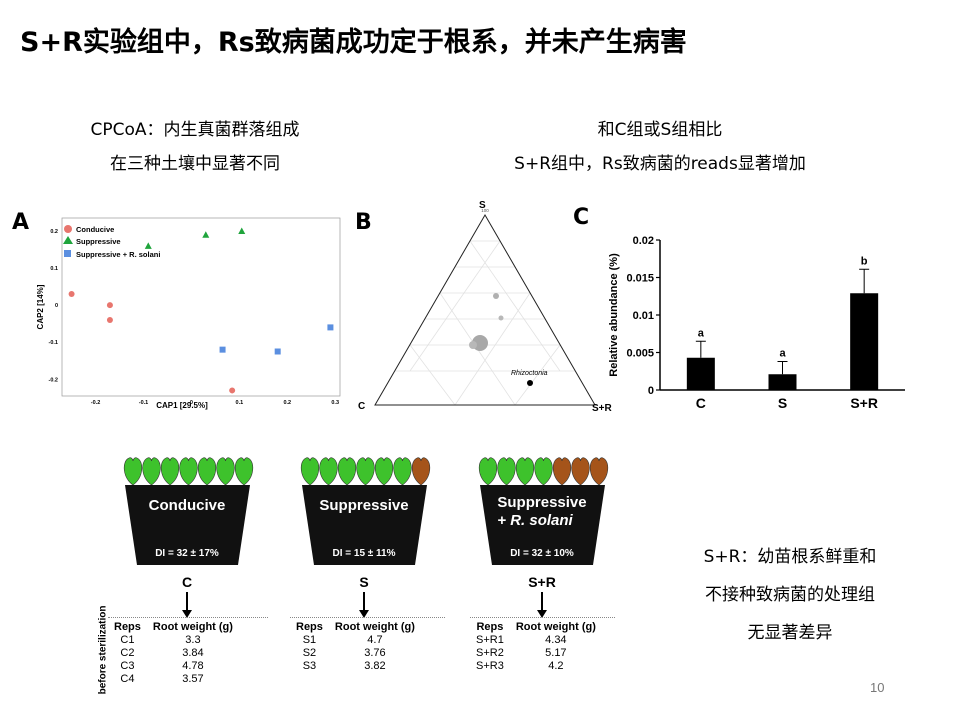  I want to click on legend-marker-suppressive, so click(68, 240).